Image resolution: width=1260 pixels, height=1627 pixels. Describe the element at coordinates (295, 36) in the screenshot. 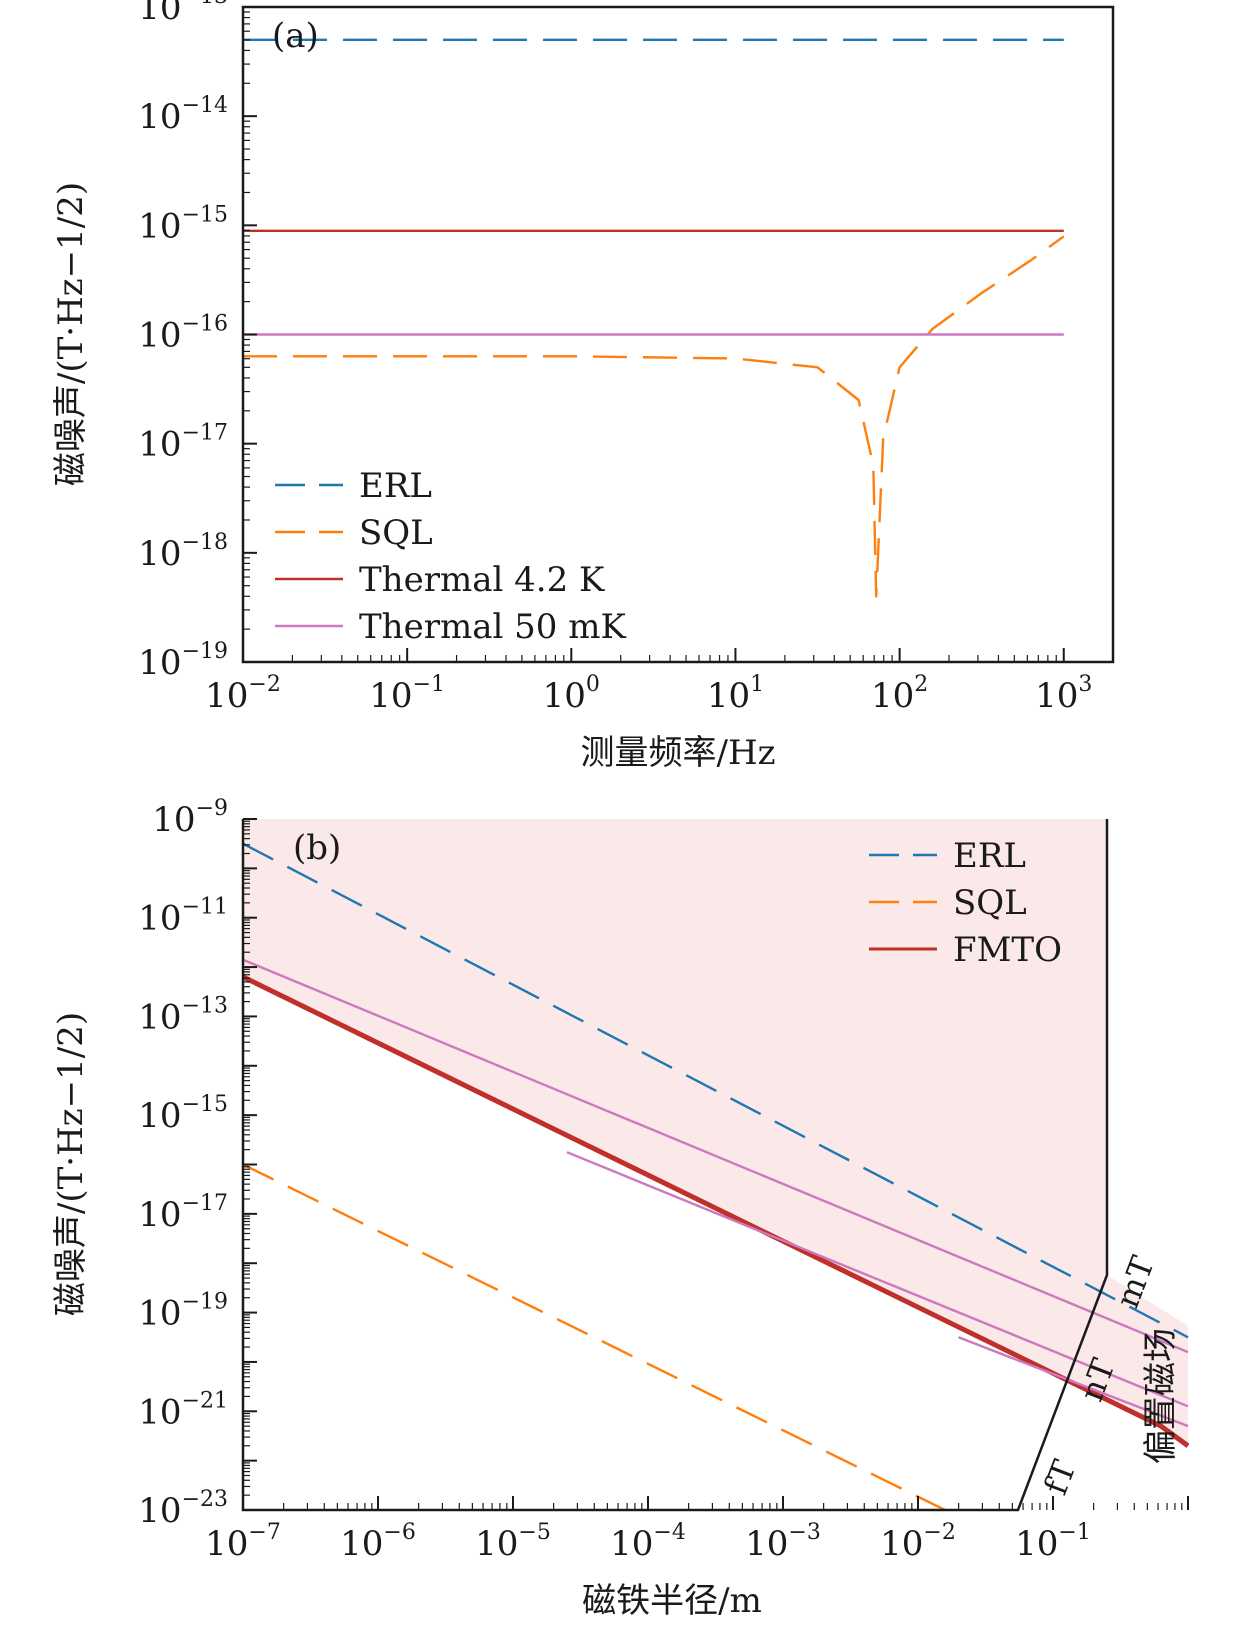

I see `panel-a-label: (a)` at that location.